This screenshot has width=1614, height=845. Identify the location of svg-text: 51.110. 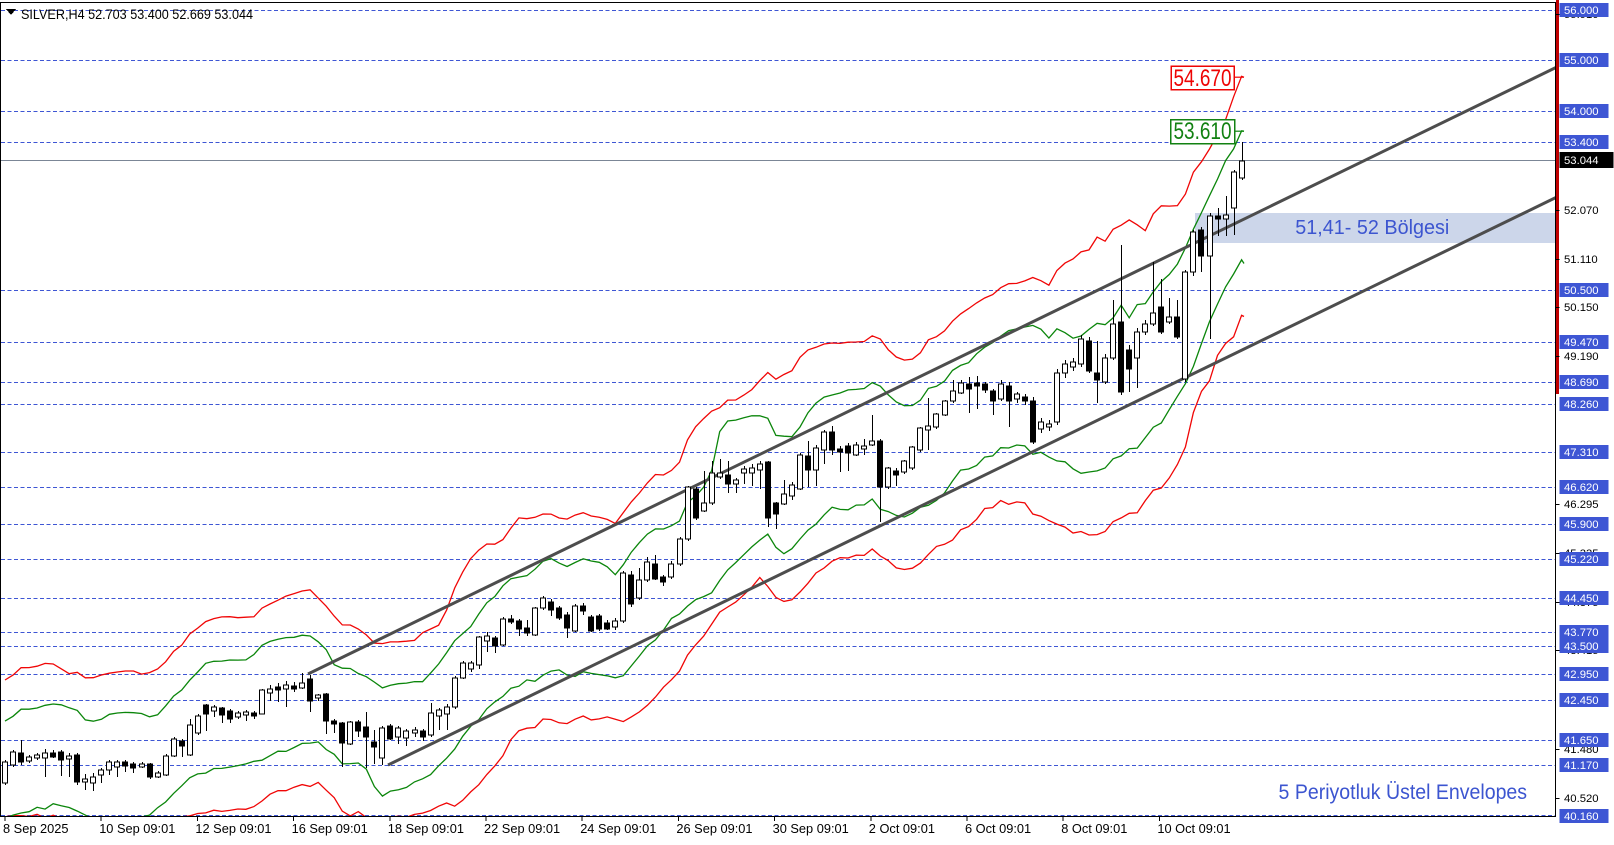
(1581, 260).